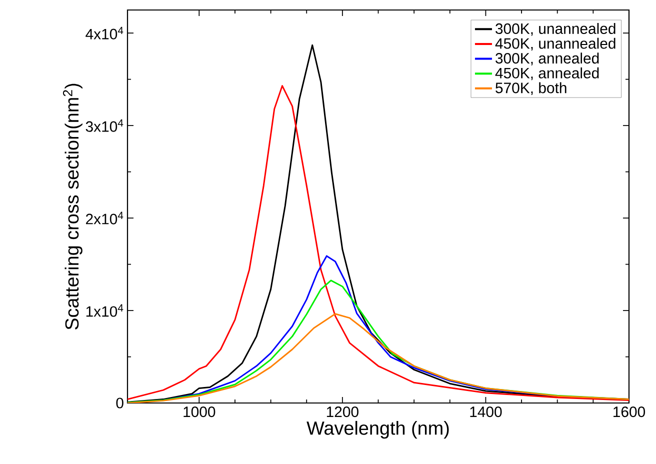 The height and width of the screenshot is (464, 656). What do you see at coordinates (547, 73) in the screenshot?
I see `legend-label: 450K, annealed` at bounding box center [547, 73].